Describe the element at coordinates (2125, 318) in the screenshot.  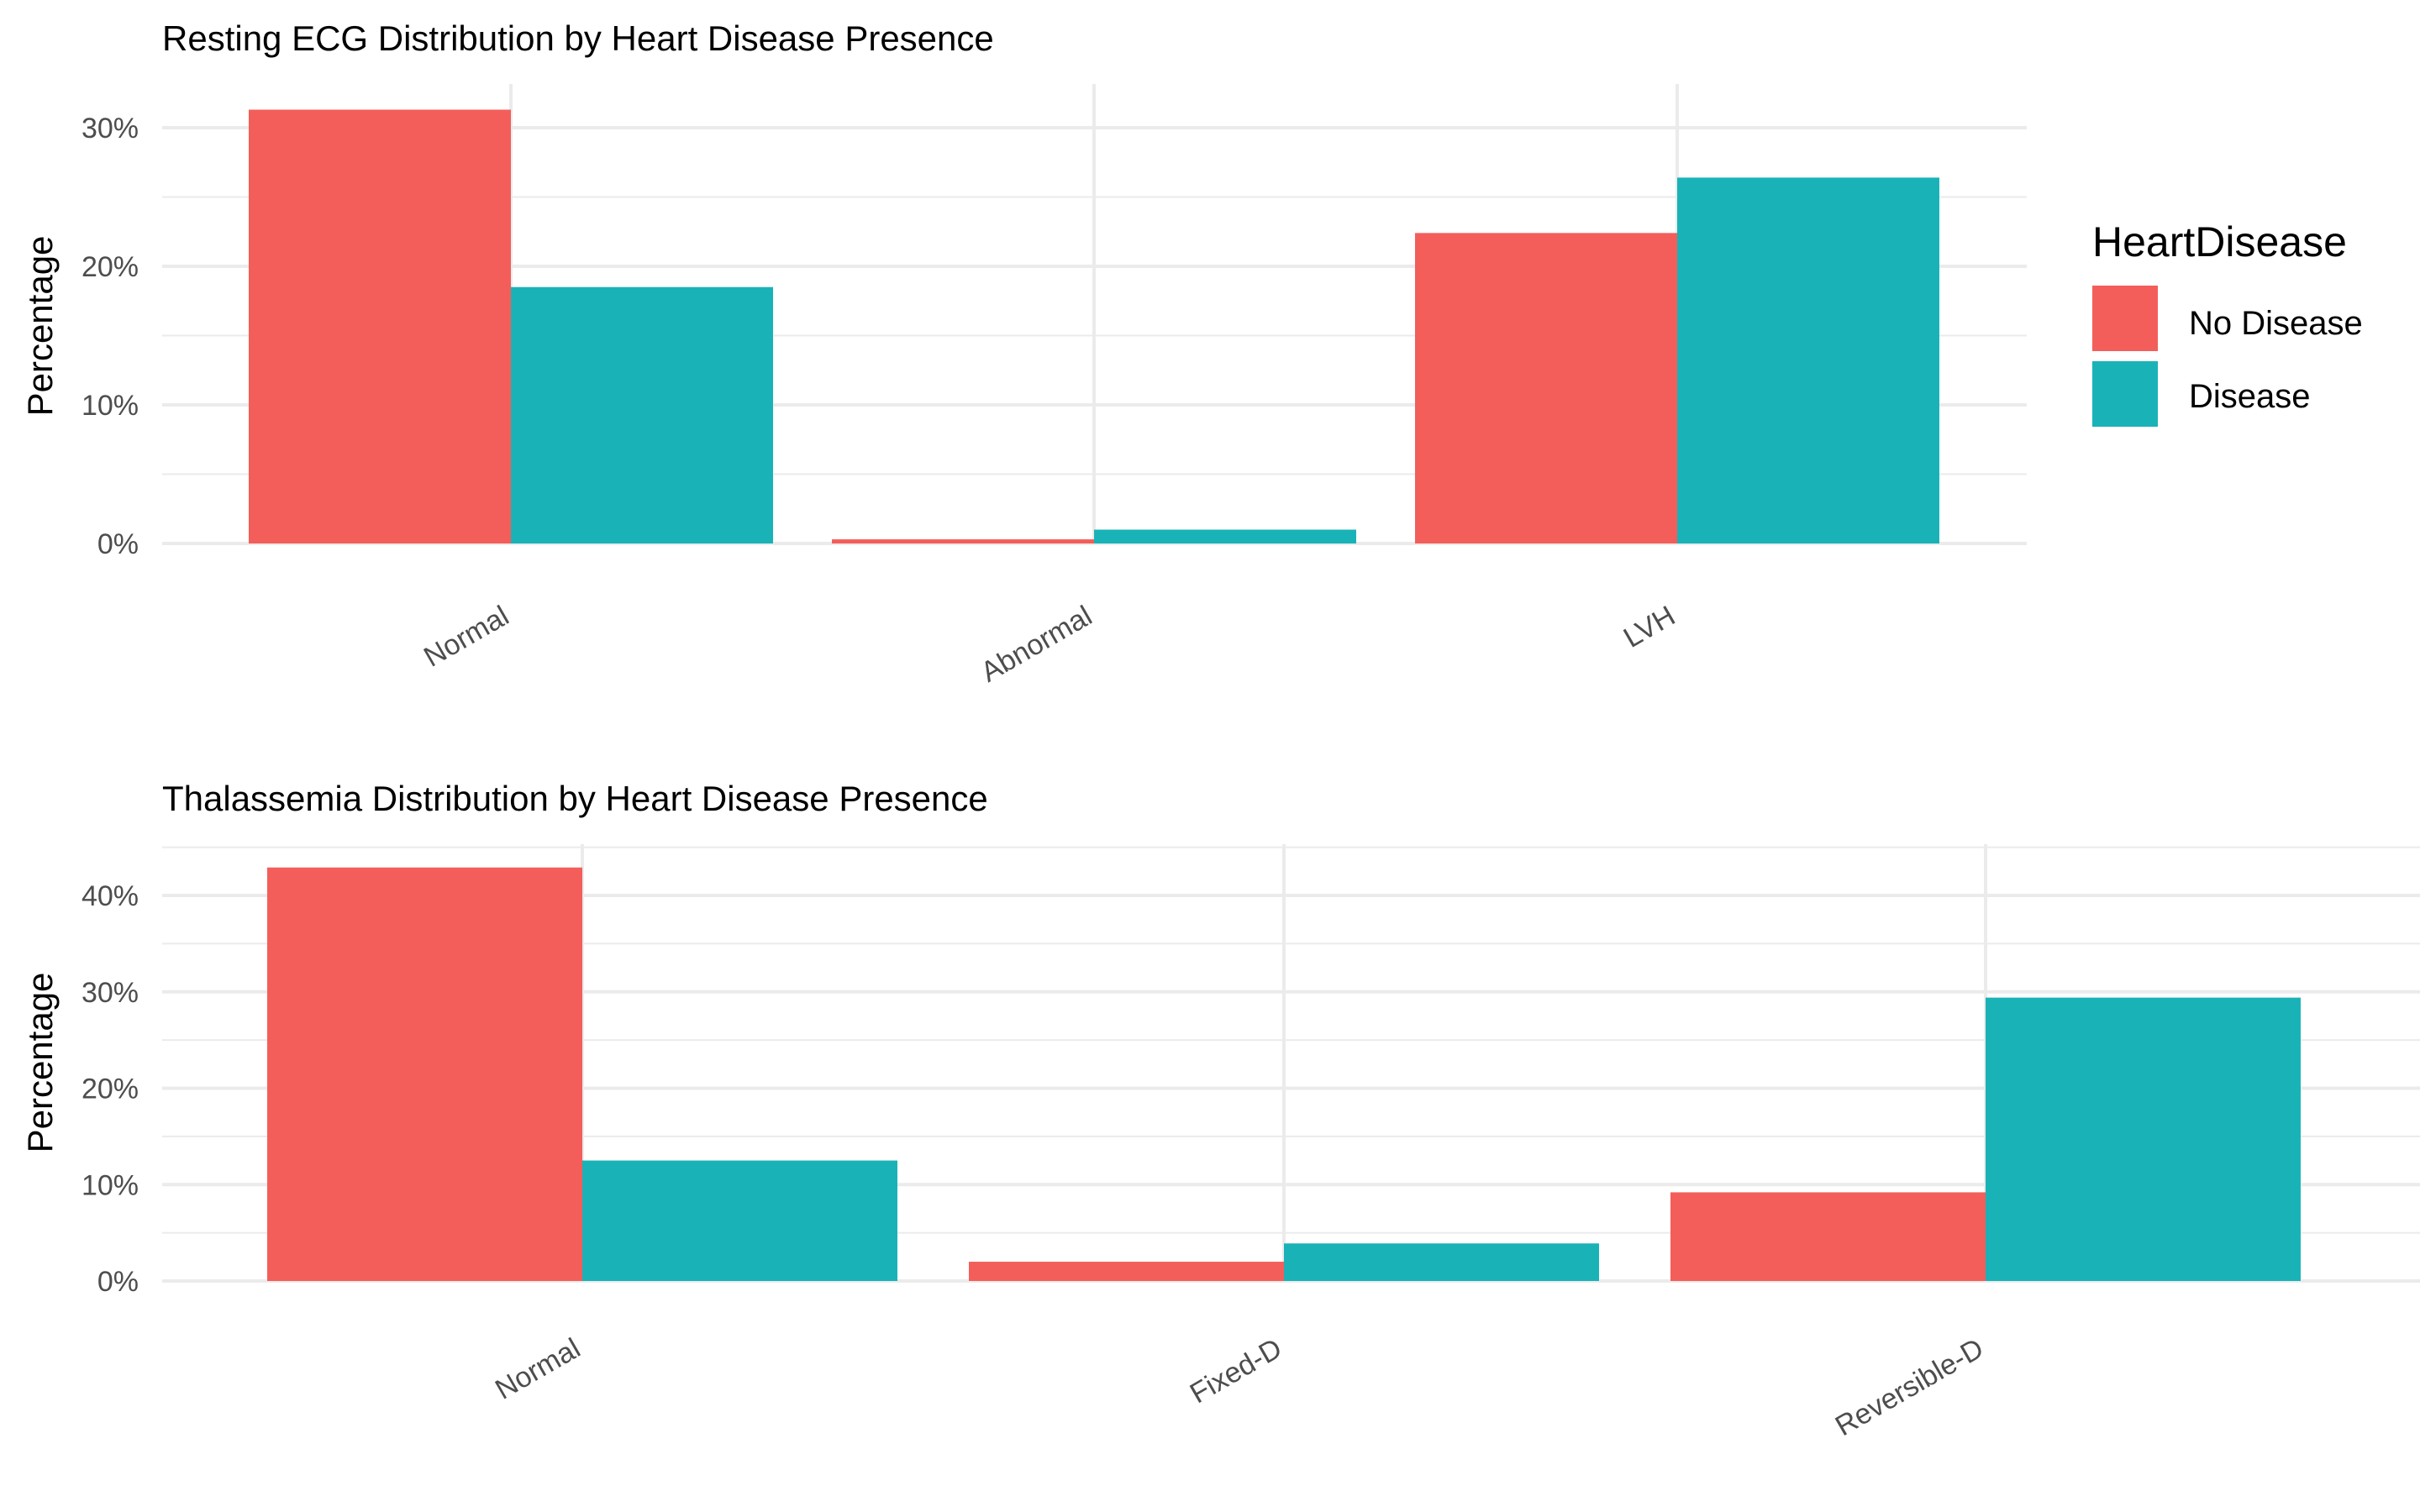
I see `legend-swatch-no-disease` at that location.